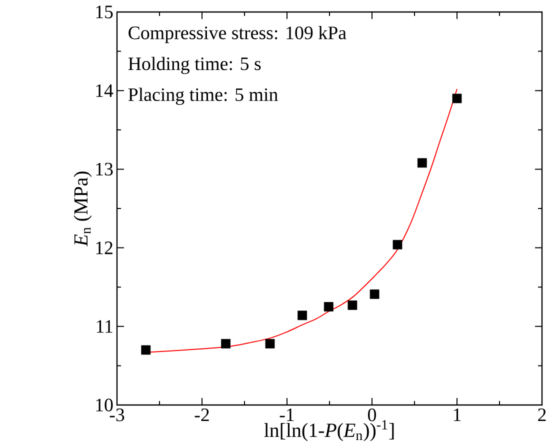 Image resolution: width=553 pixels, height=442 pixels. I want to click on y-tick-label: 11, so click(104, 326).